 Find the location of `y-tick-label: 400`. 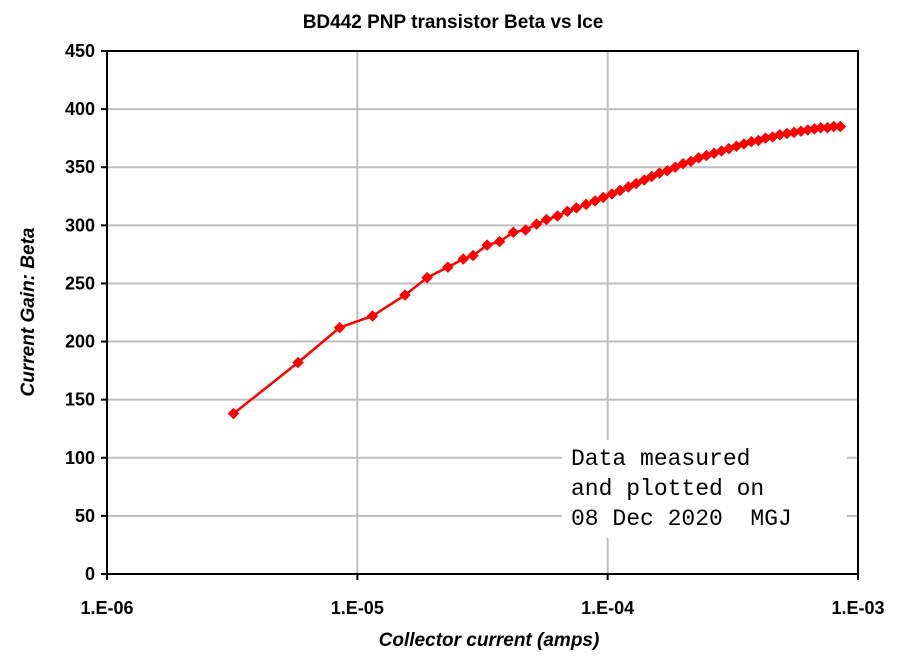

y-tick-label: 400 is located at coordinates (80, 109).